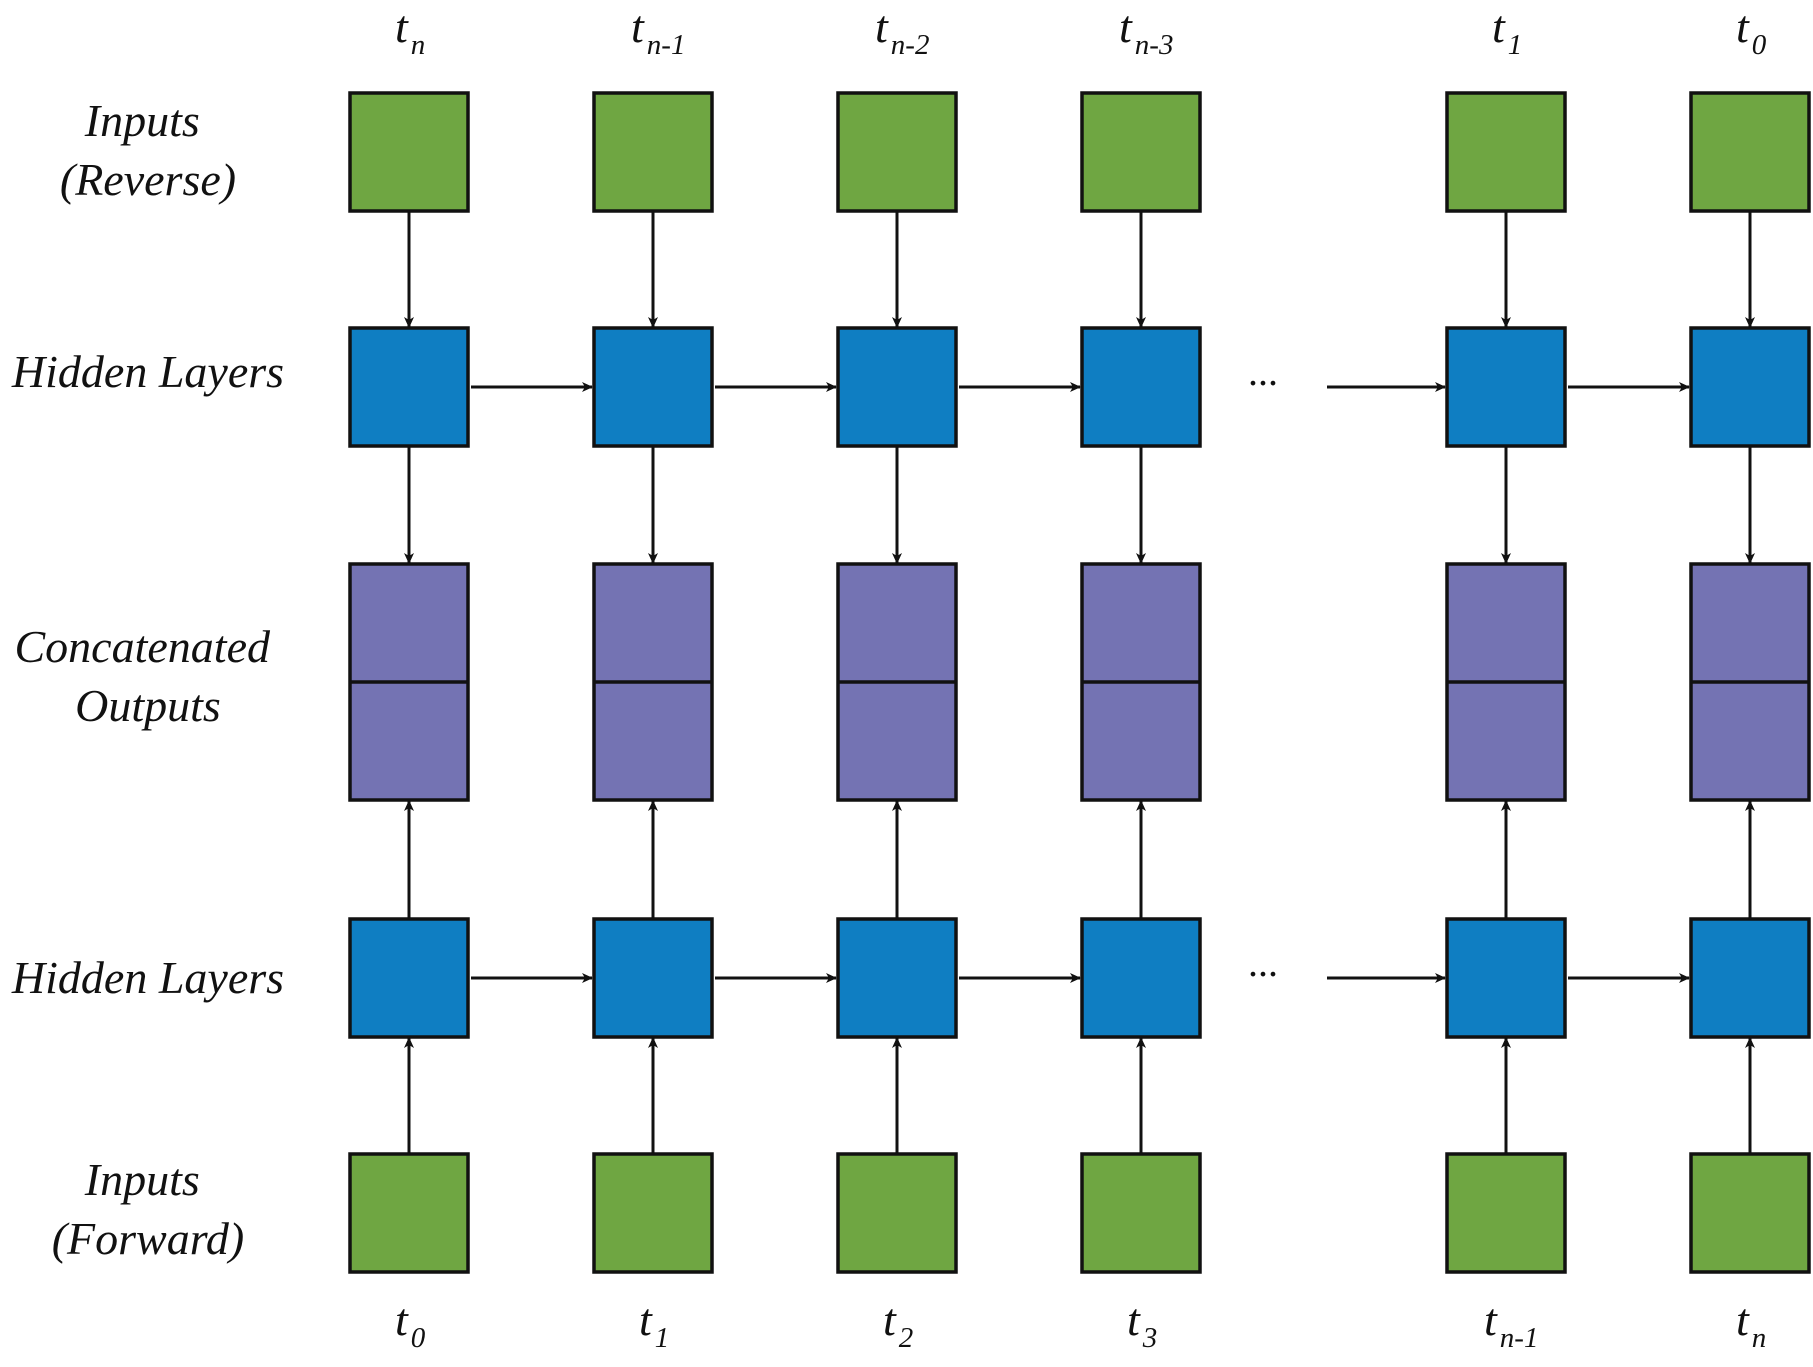  Describe the element at coordinates (148, 179) in the screenshot. I see `row-label-inputs-reverse-line2: (Reverse)` at that location.